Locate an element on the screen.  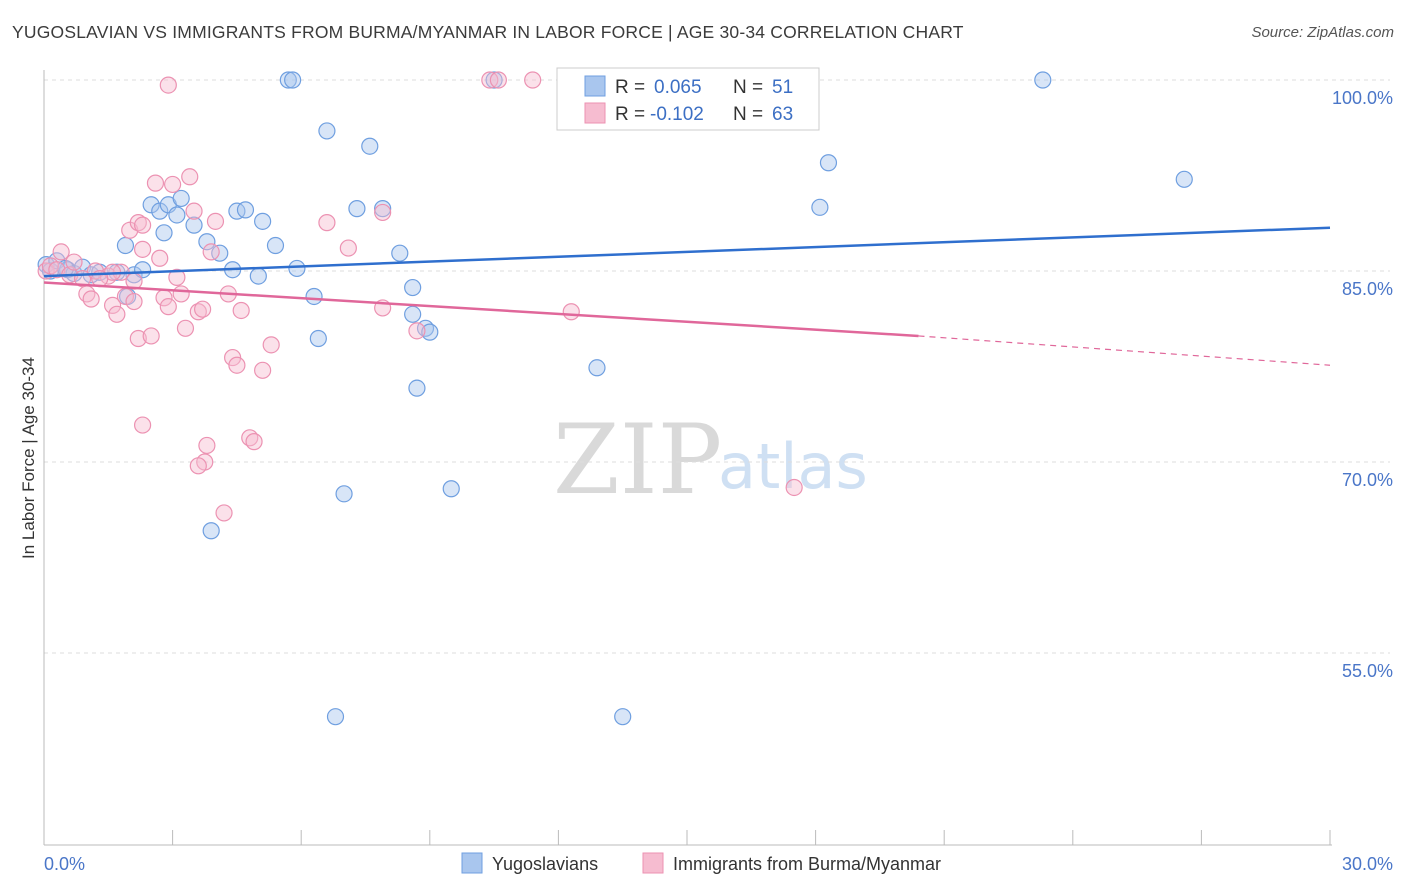
y-axis-tick-labels: 100.0% 85.0% 70.0% 55.0% is located at coordinates (1362, 384).